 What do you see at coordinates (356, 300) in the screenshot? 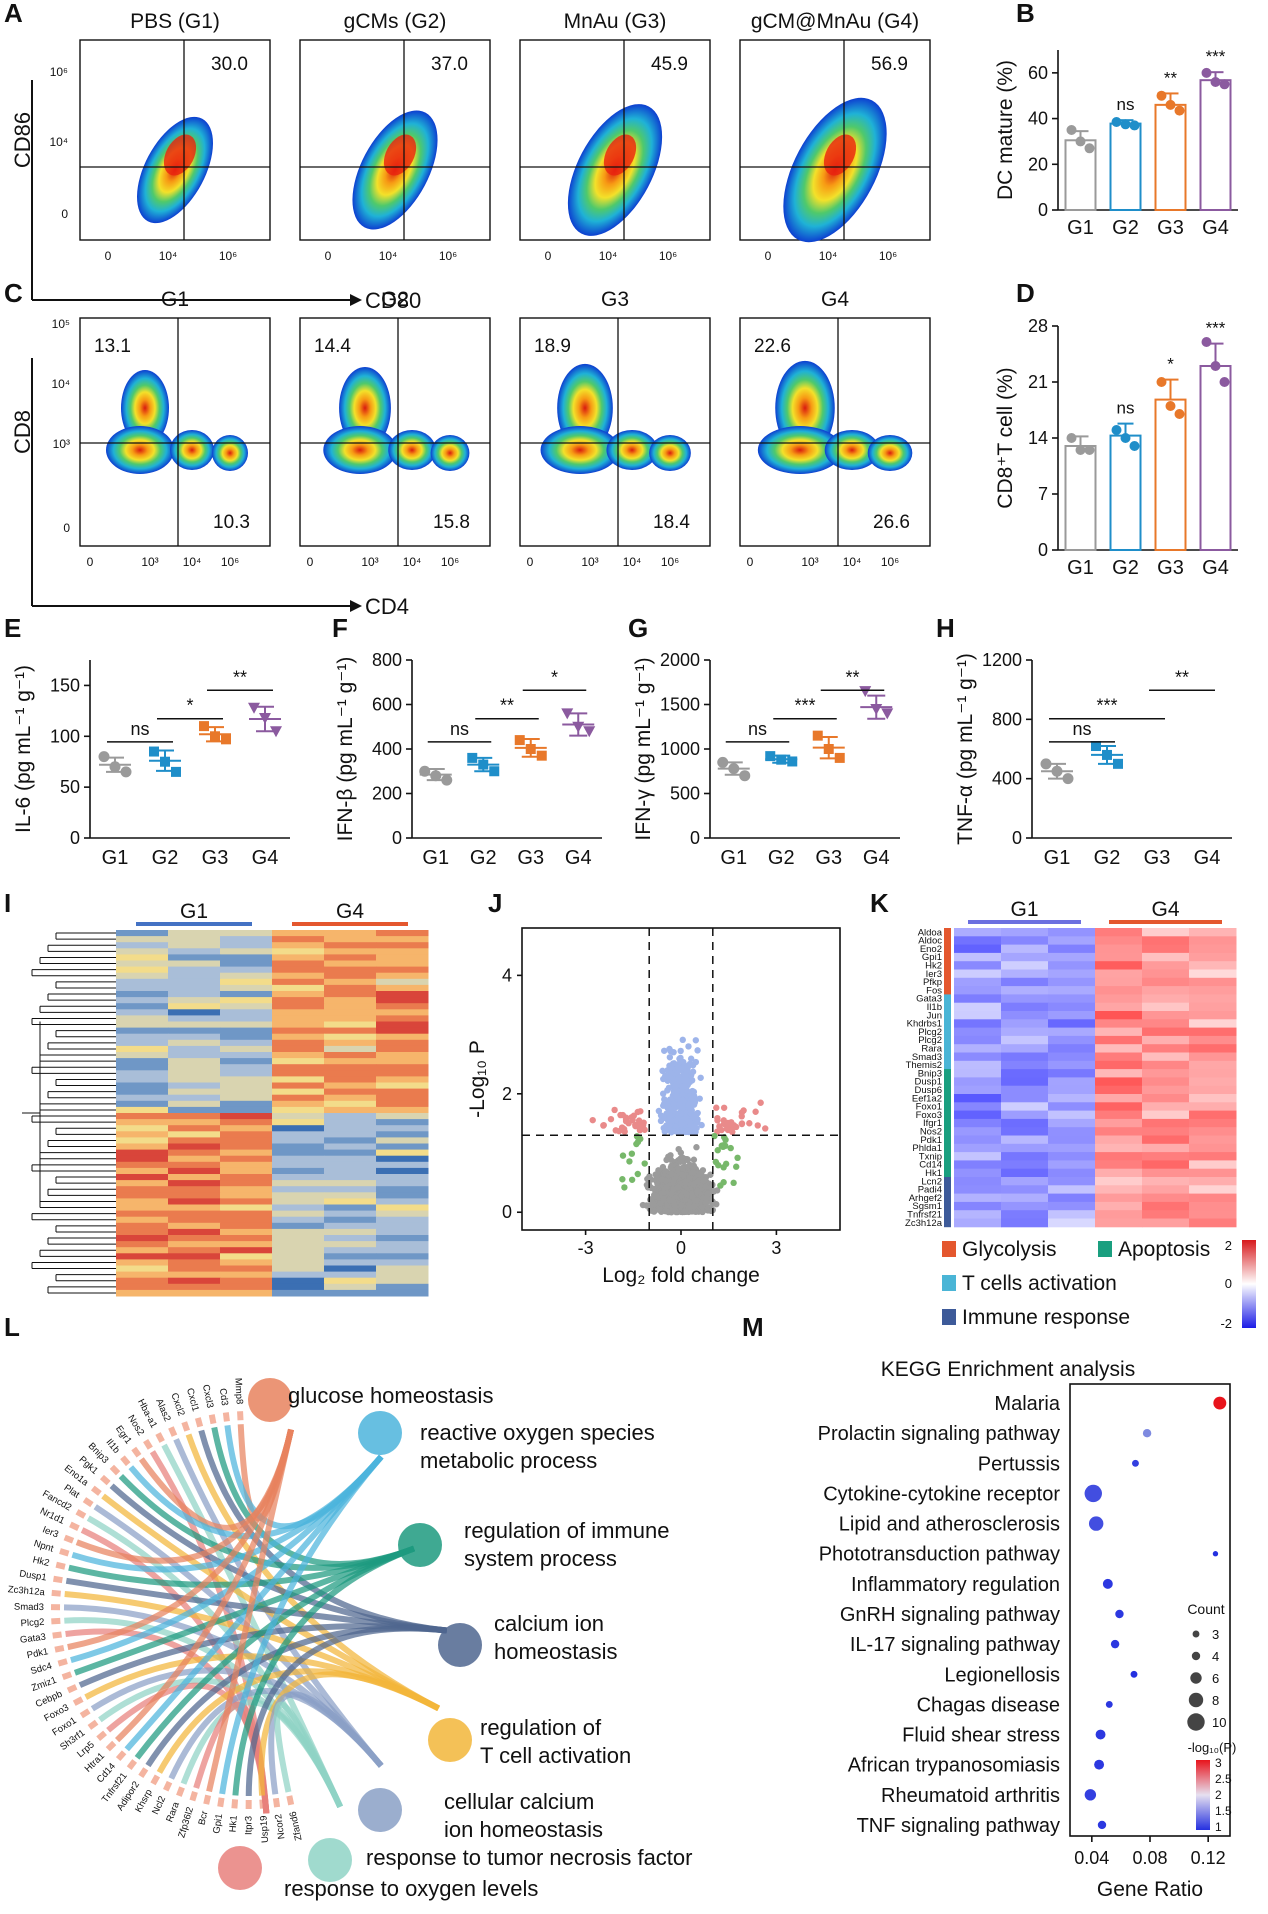
I see `arrow-head` at bounding box center [356, 300].